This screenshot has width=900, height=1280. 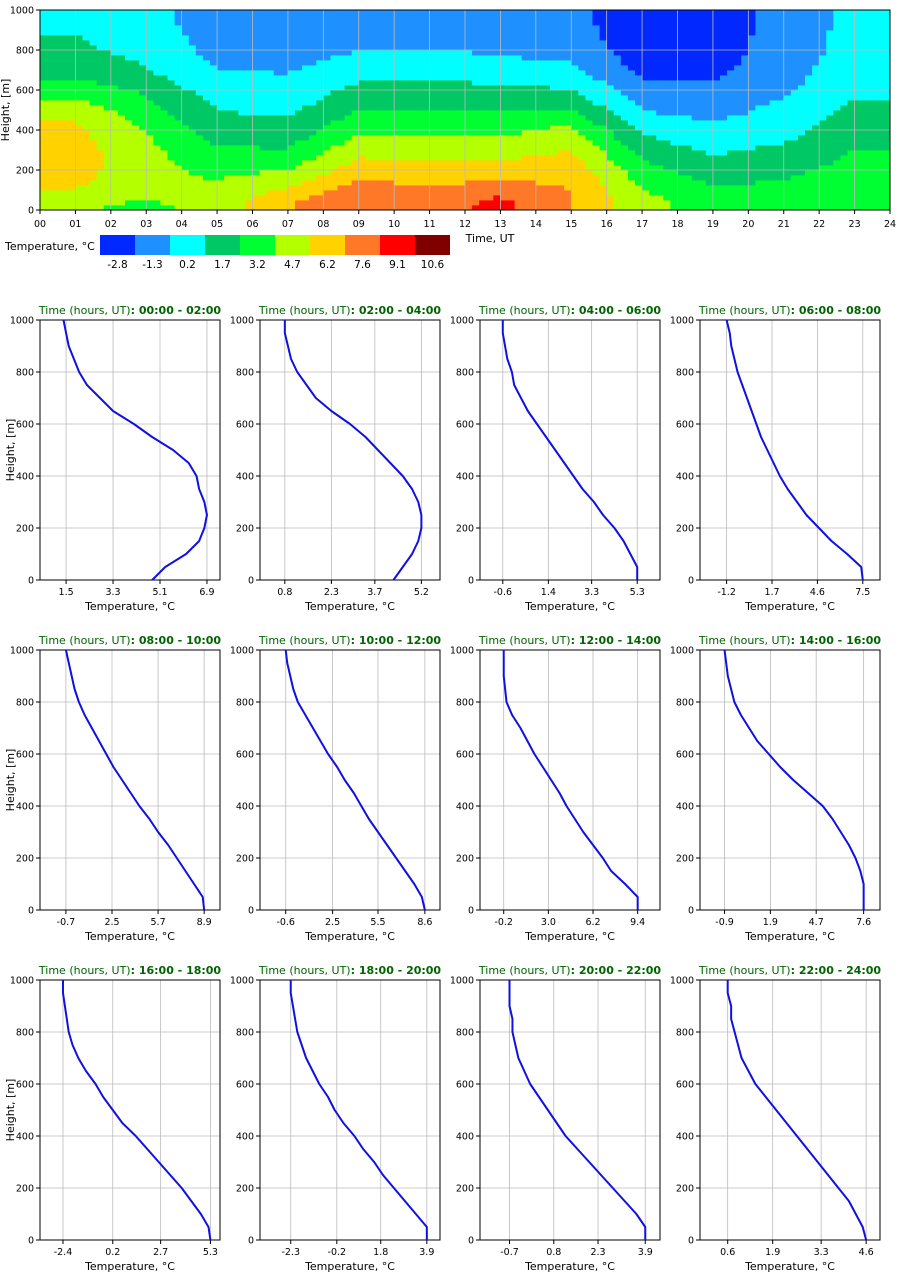 What do you see at coordinates (159, 592) in the screenshot?
I see `profile-x-tick-label: 5.1` at bounding box center [159, 592].